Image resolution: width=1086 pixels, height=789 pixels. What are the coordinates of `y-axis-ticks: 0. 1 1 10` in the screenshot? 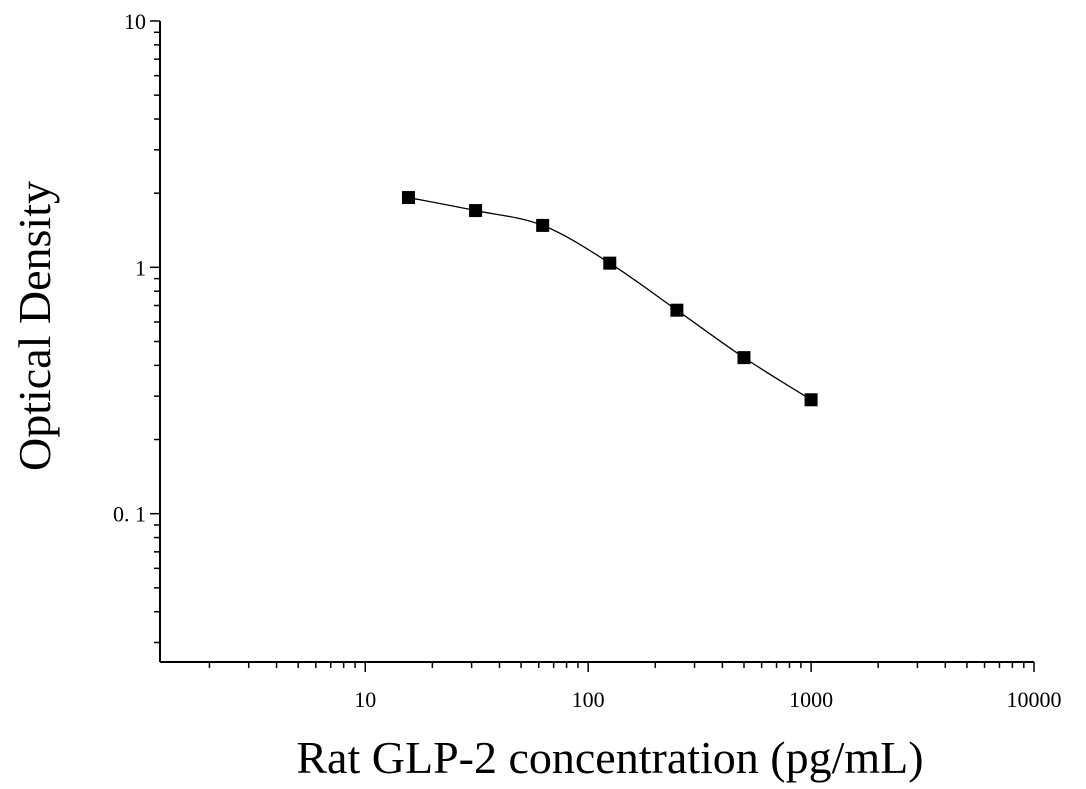 It's located at (136, 326).